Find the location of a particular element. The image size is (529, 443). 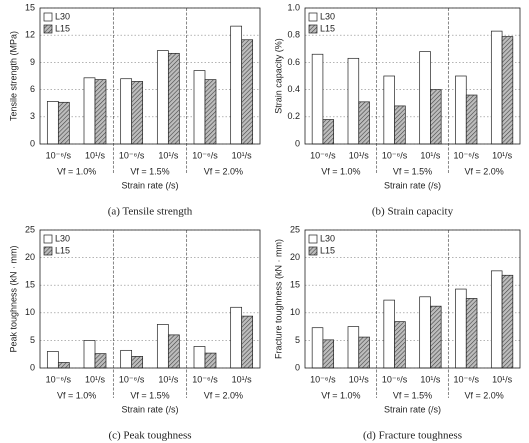

legend-label: L30 is located at coordinates (327, 16).